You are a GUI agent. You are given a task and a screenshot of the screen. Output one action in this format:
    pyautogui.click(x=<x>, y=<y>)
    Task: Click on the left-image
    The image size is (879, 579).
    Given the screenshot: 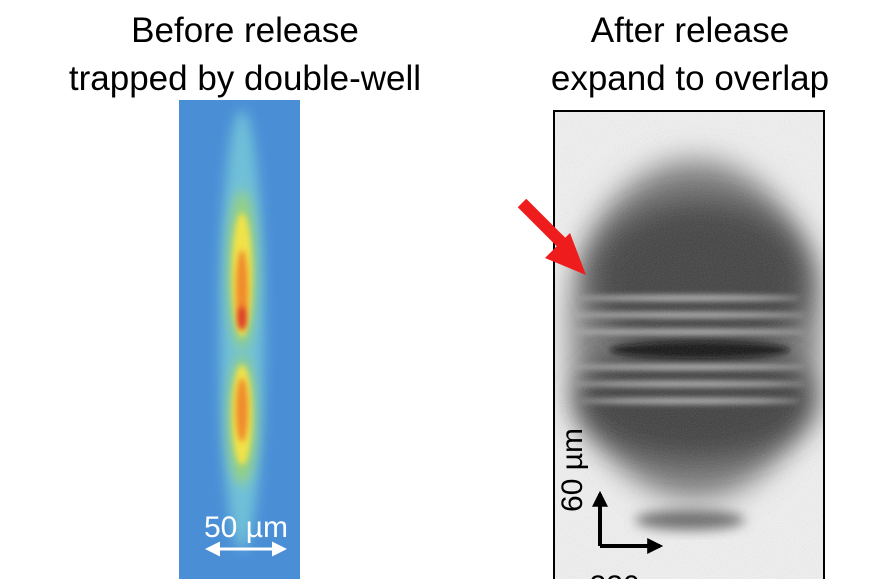 What is the action you would take?
    pyautogui.click(x=237, y=339)
    